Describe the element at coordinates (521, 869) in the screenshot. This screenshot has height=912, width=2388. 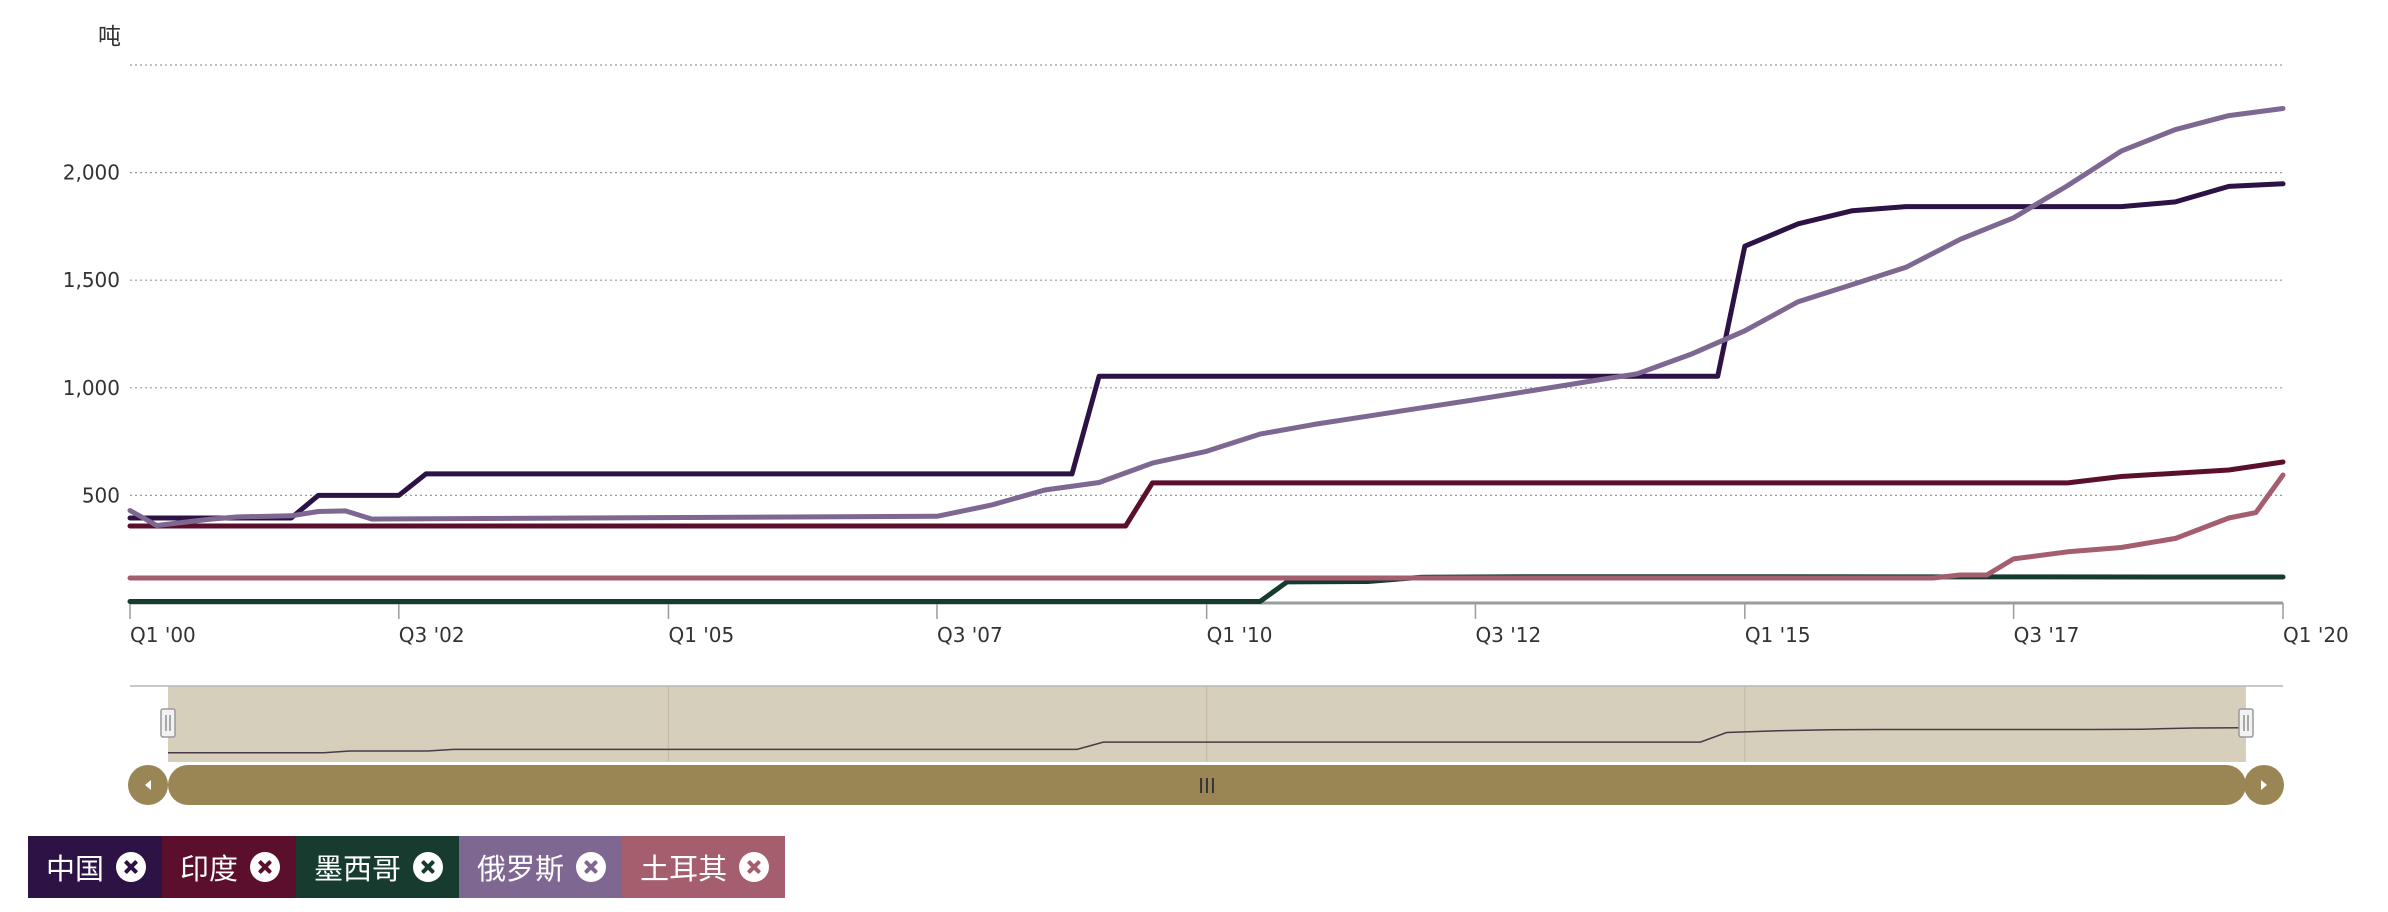
I see `legend-item-label: 俄罗斯` at that location.